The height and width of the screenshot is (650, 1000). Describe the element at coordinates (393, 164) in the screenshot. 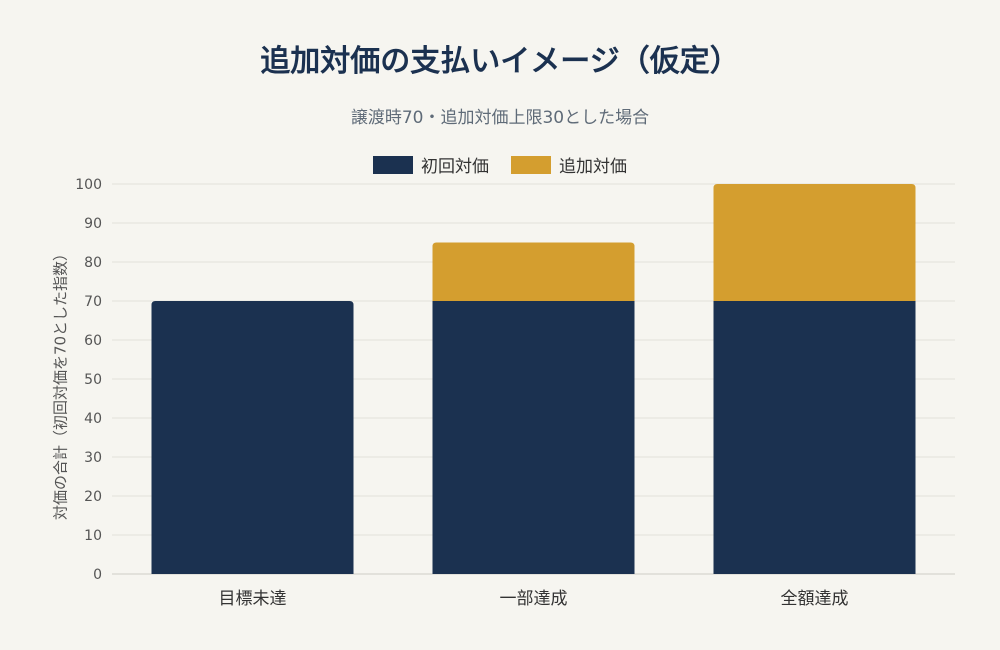

I see `legend-swatch-initial` at that location.